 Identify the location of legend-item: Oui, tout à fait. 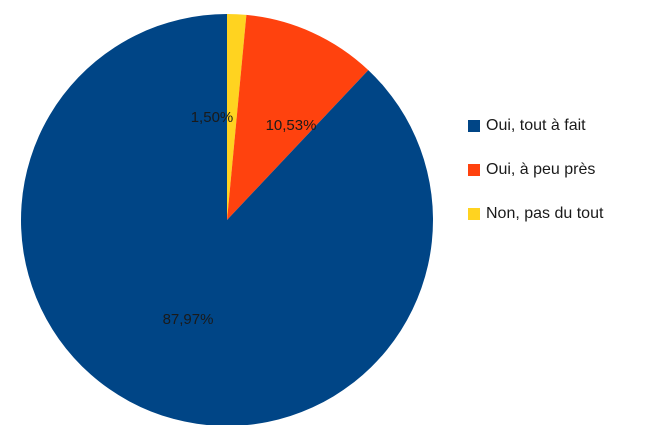
(557, 126).